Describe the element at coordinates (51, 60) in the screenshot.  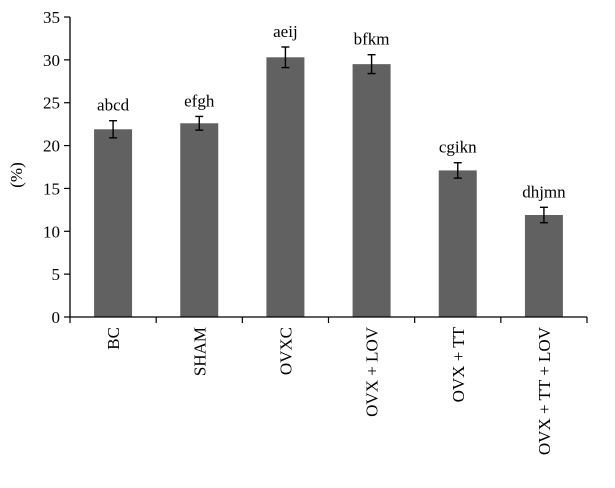
I see `y-tick-label: 30` at that location.